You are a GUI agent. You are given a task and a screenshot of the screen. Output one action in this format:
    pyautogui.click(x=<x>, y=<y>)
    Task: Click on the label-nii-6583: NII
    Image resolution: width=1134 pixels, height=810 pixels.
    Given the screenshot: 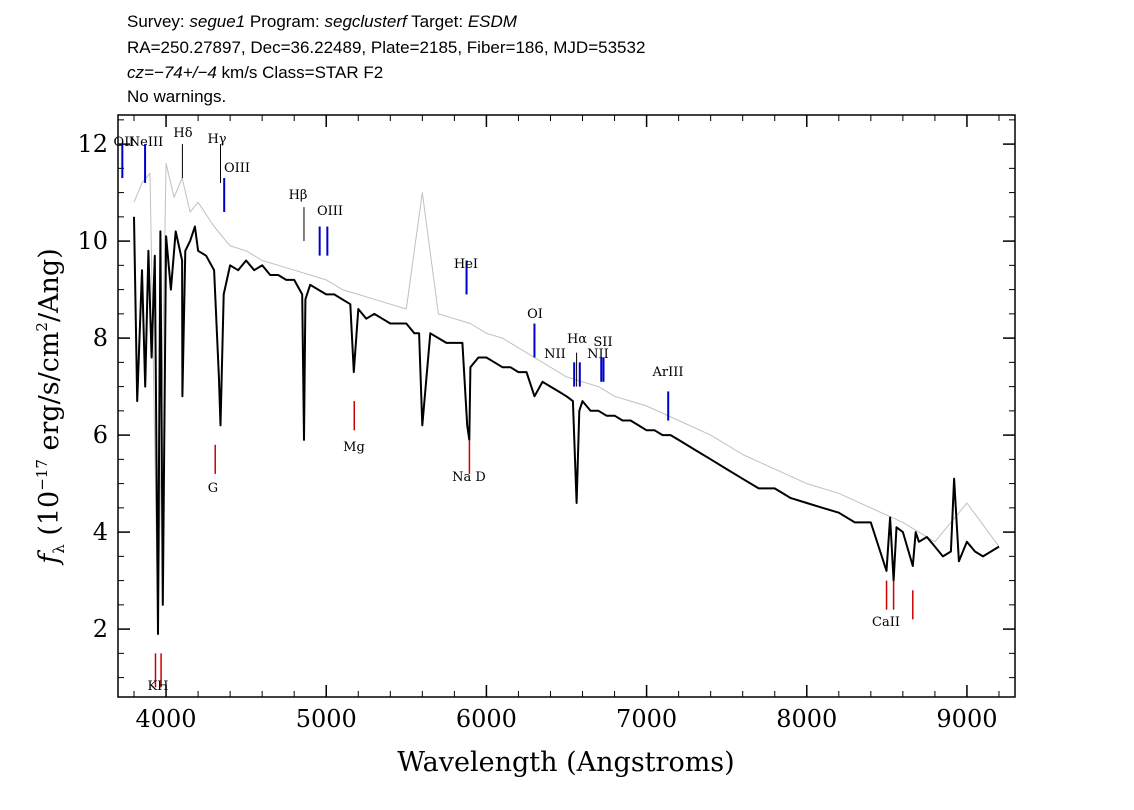 What is the action you would take?
    pyautogui.click(x=598, y=354)
    